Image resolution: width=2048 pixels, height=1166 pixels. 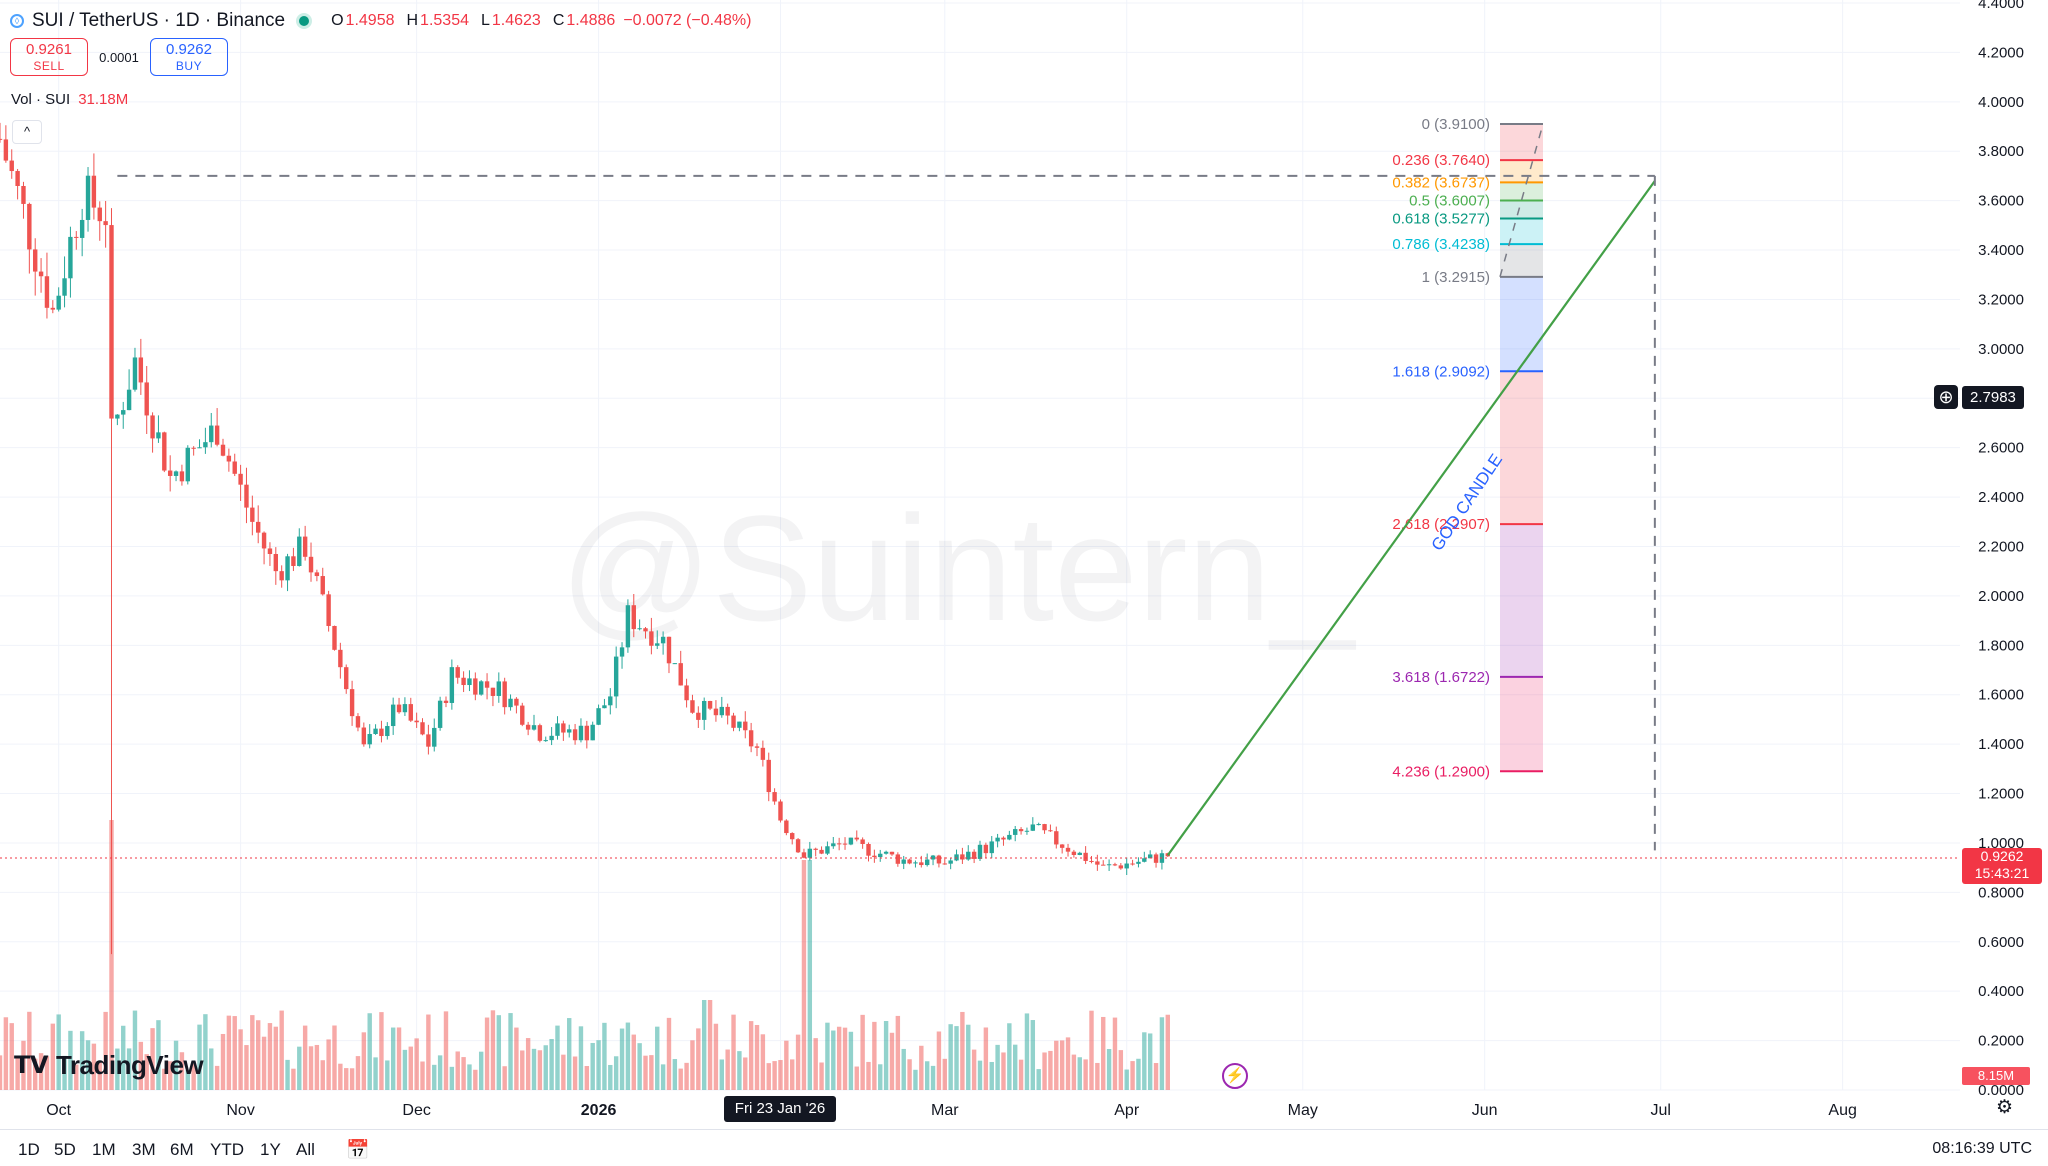 I want to click on timeframe-1m: 1M, so click(x=104, y=1149).